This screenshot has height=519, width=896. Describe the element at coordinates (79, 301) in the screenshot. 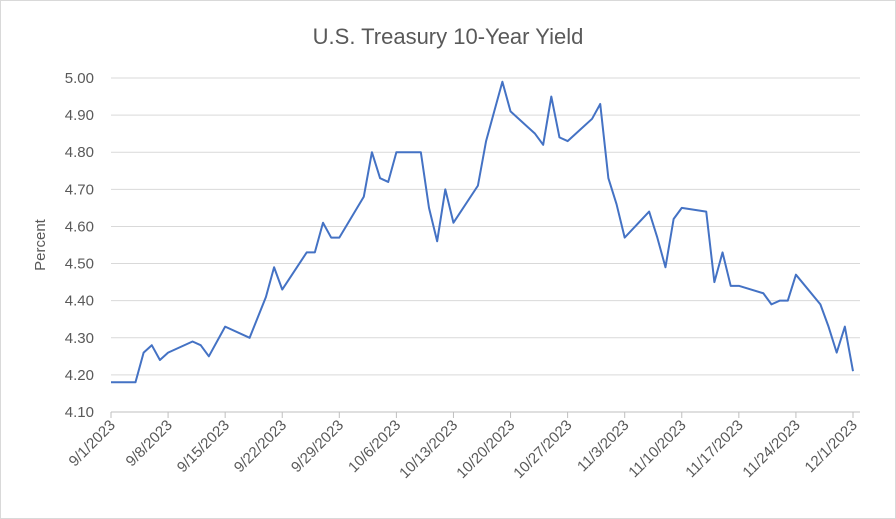

I see `y-tick-label: 4.40` at that location.